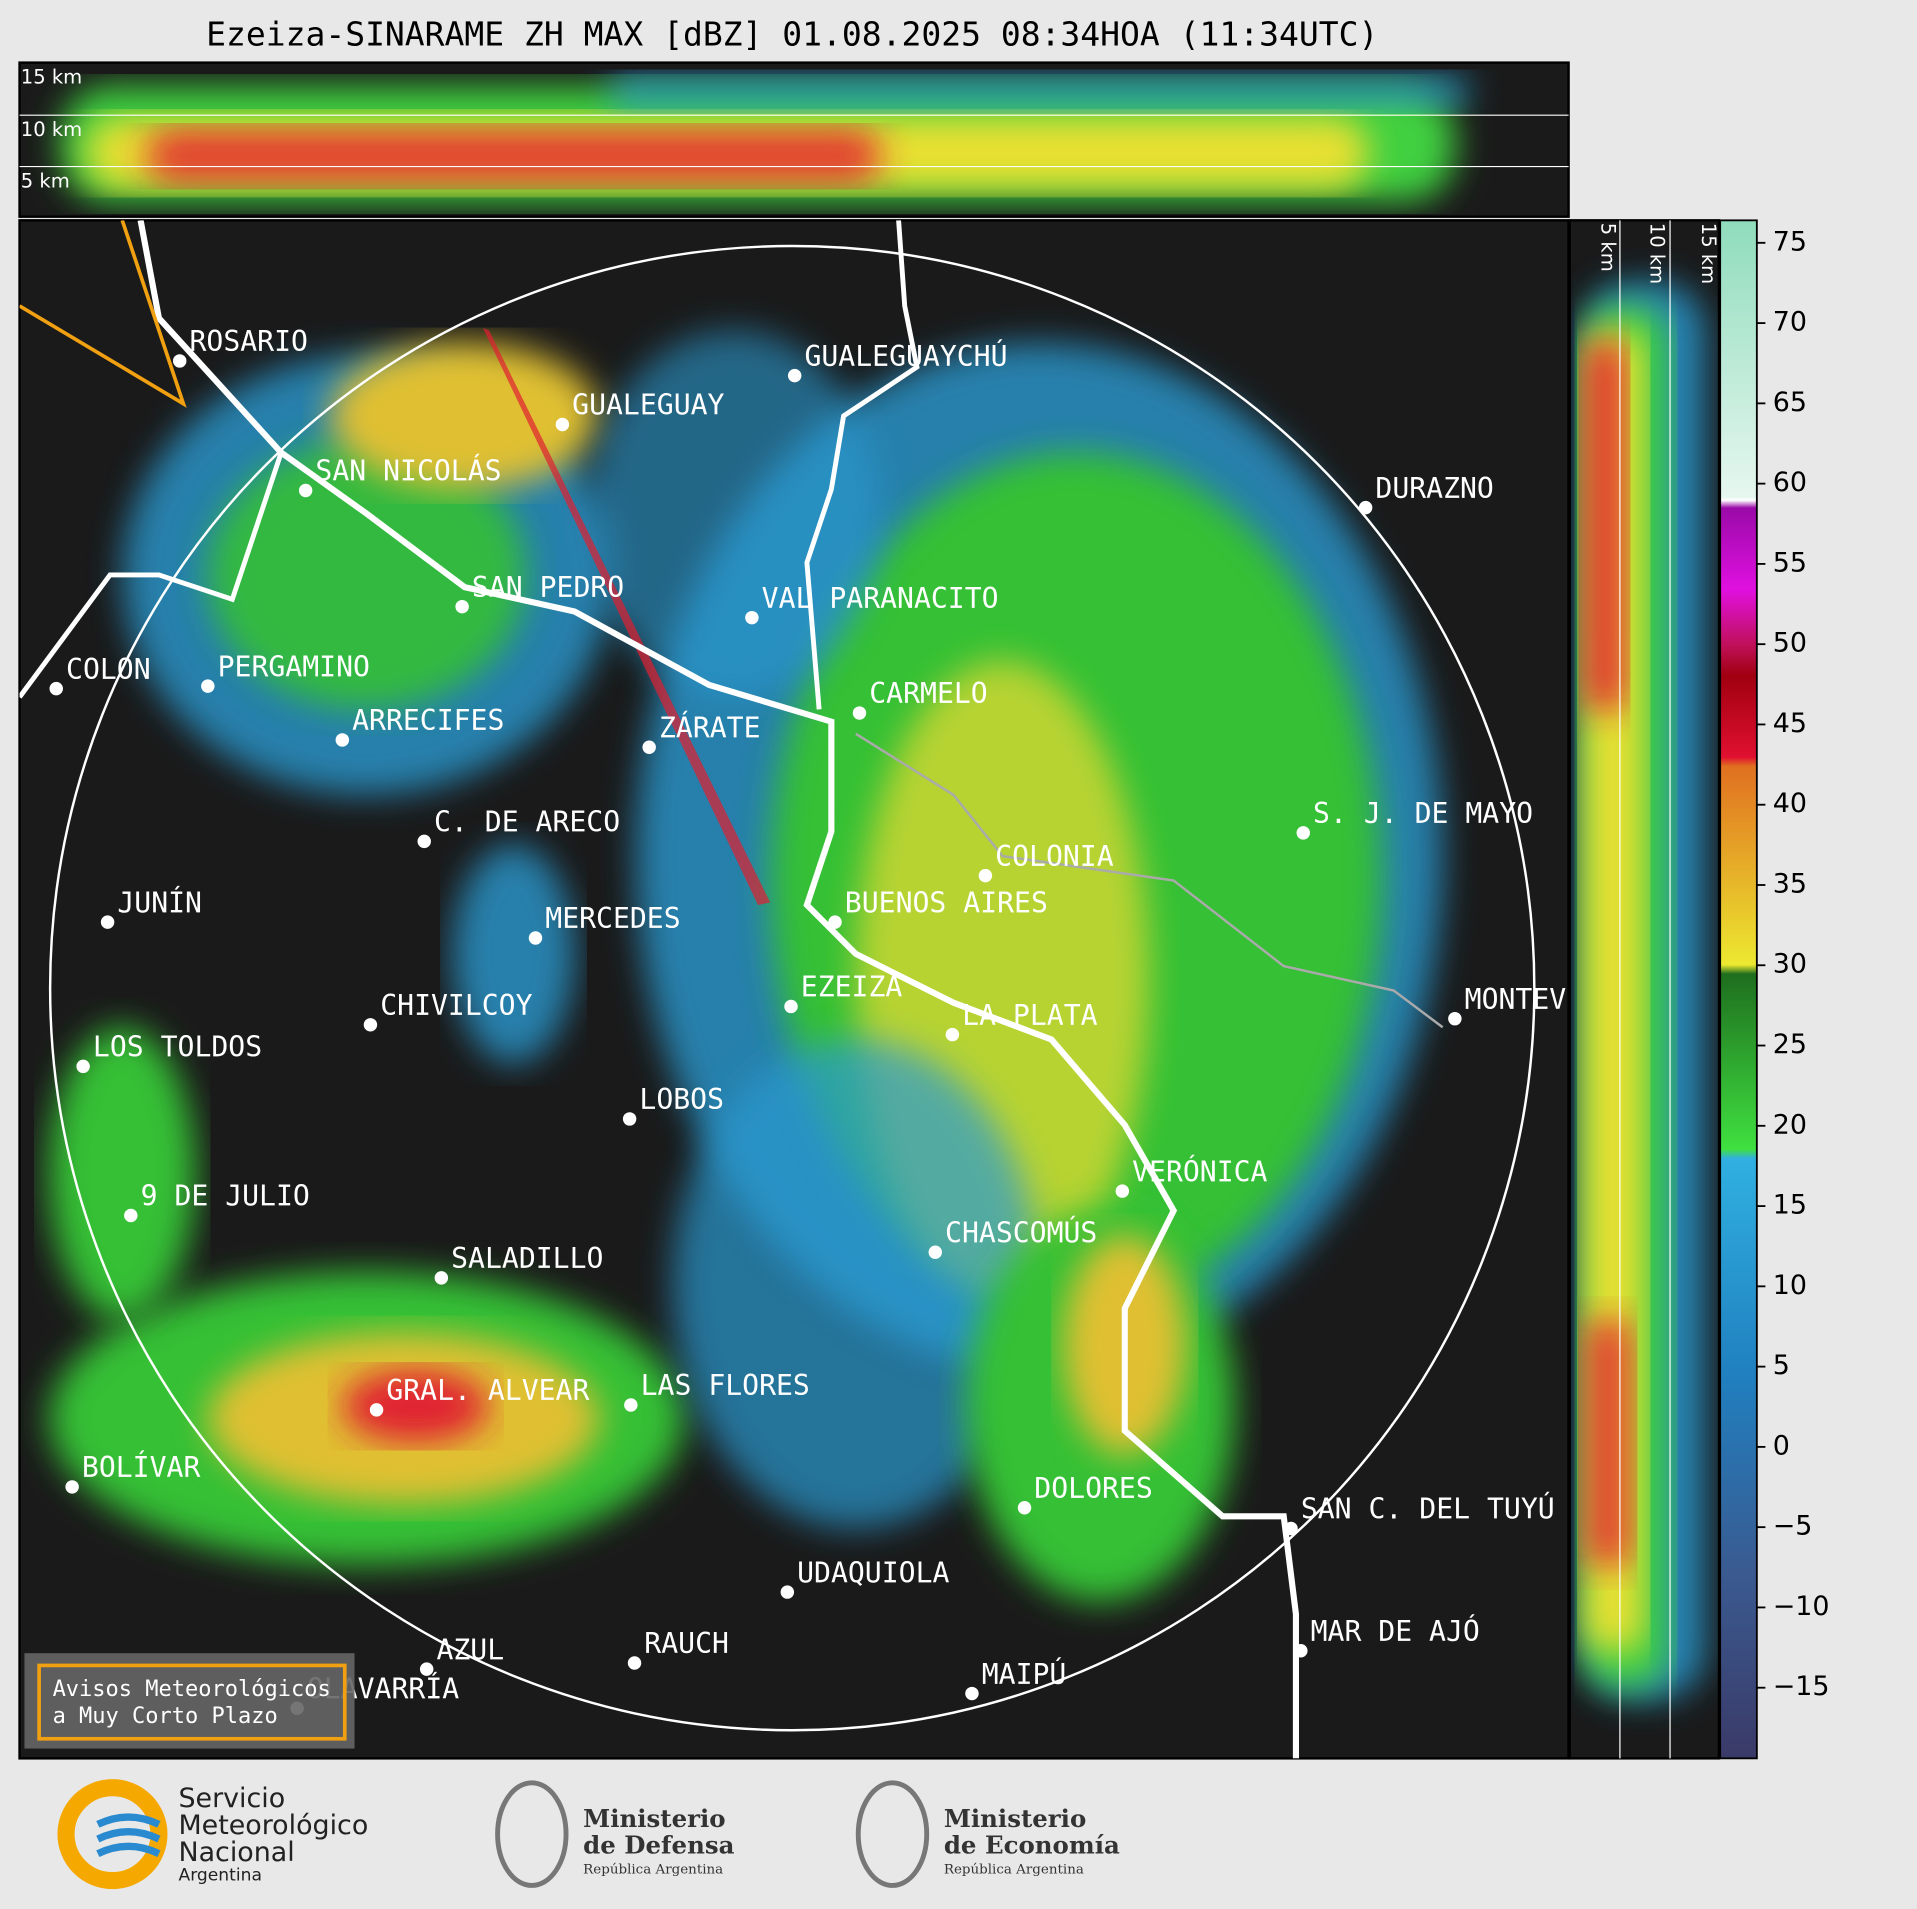 This screenshot has width=1917, height=1909. Describe the element at coordinates (548, 587) in the screenshot. I see `city-label: SAN PEDRO` at that location.